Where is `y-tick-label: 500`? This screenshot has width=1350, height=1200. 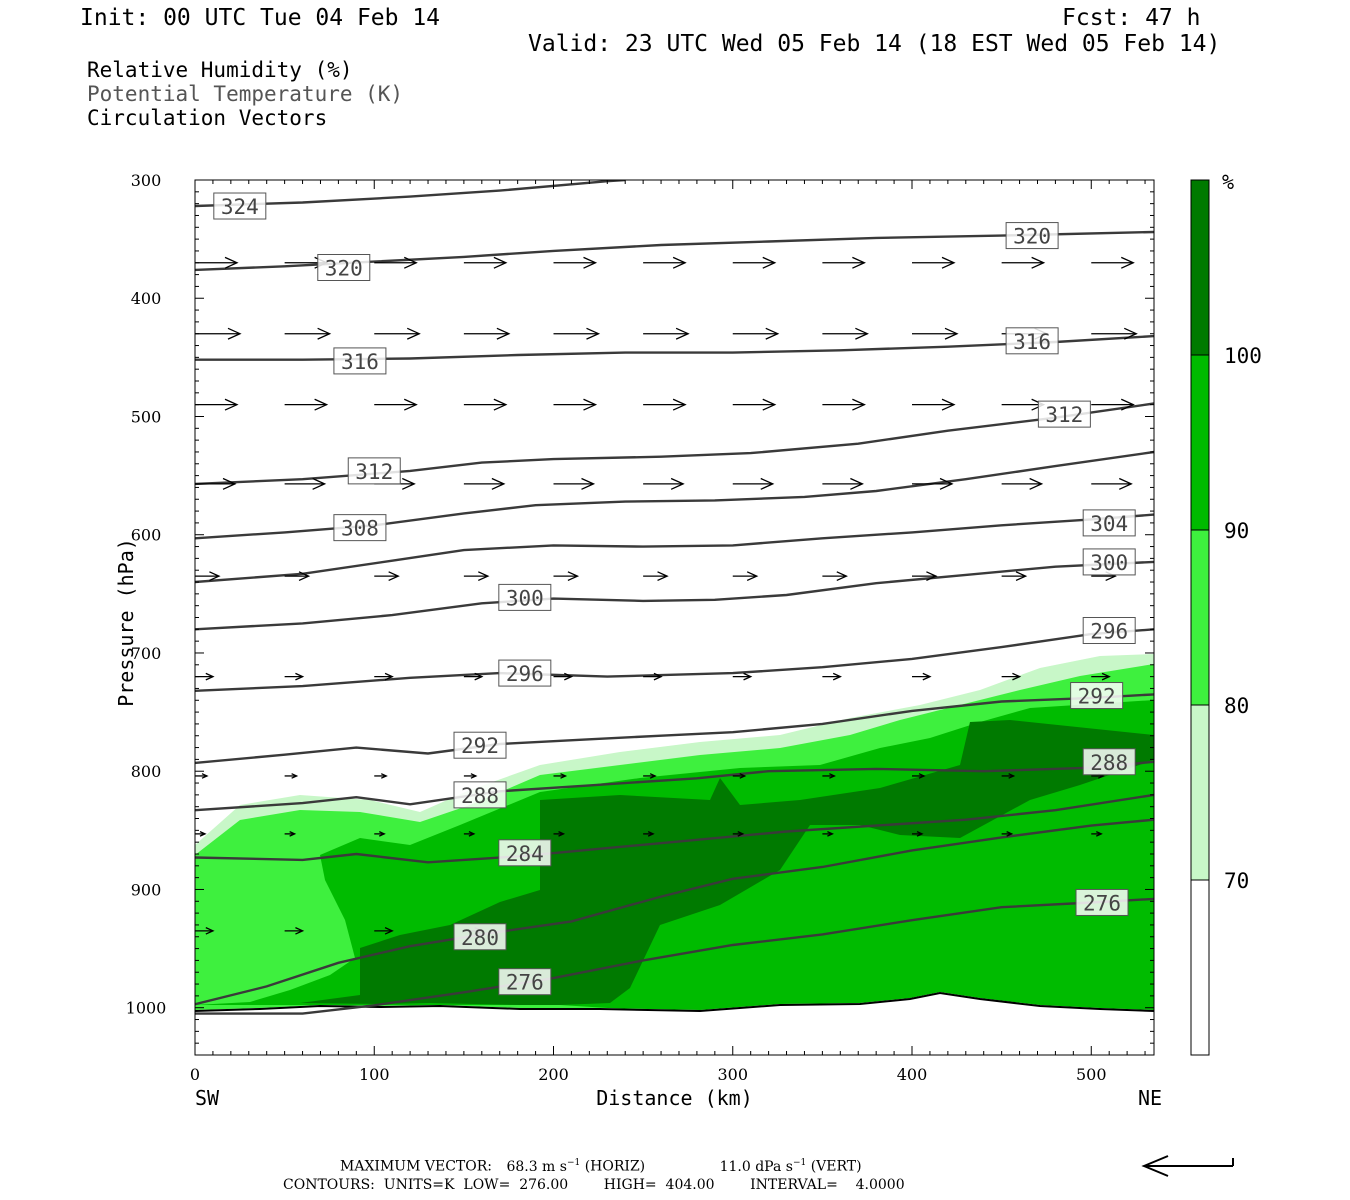 y-tick-label: 500 is located at coordinates (146, 416).